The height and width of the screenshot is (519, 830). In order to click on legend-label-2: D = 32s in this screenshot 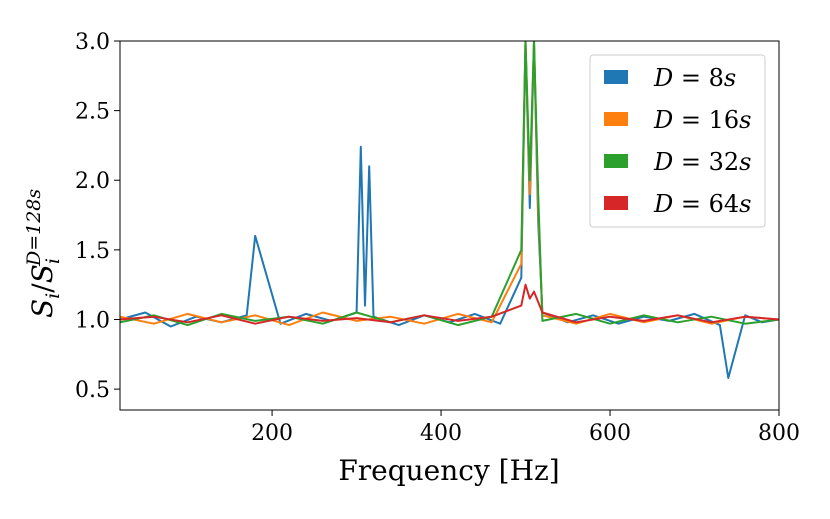, I will do `click(702, 162)`.